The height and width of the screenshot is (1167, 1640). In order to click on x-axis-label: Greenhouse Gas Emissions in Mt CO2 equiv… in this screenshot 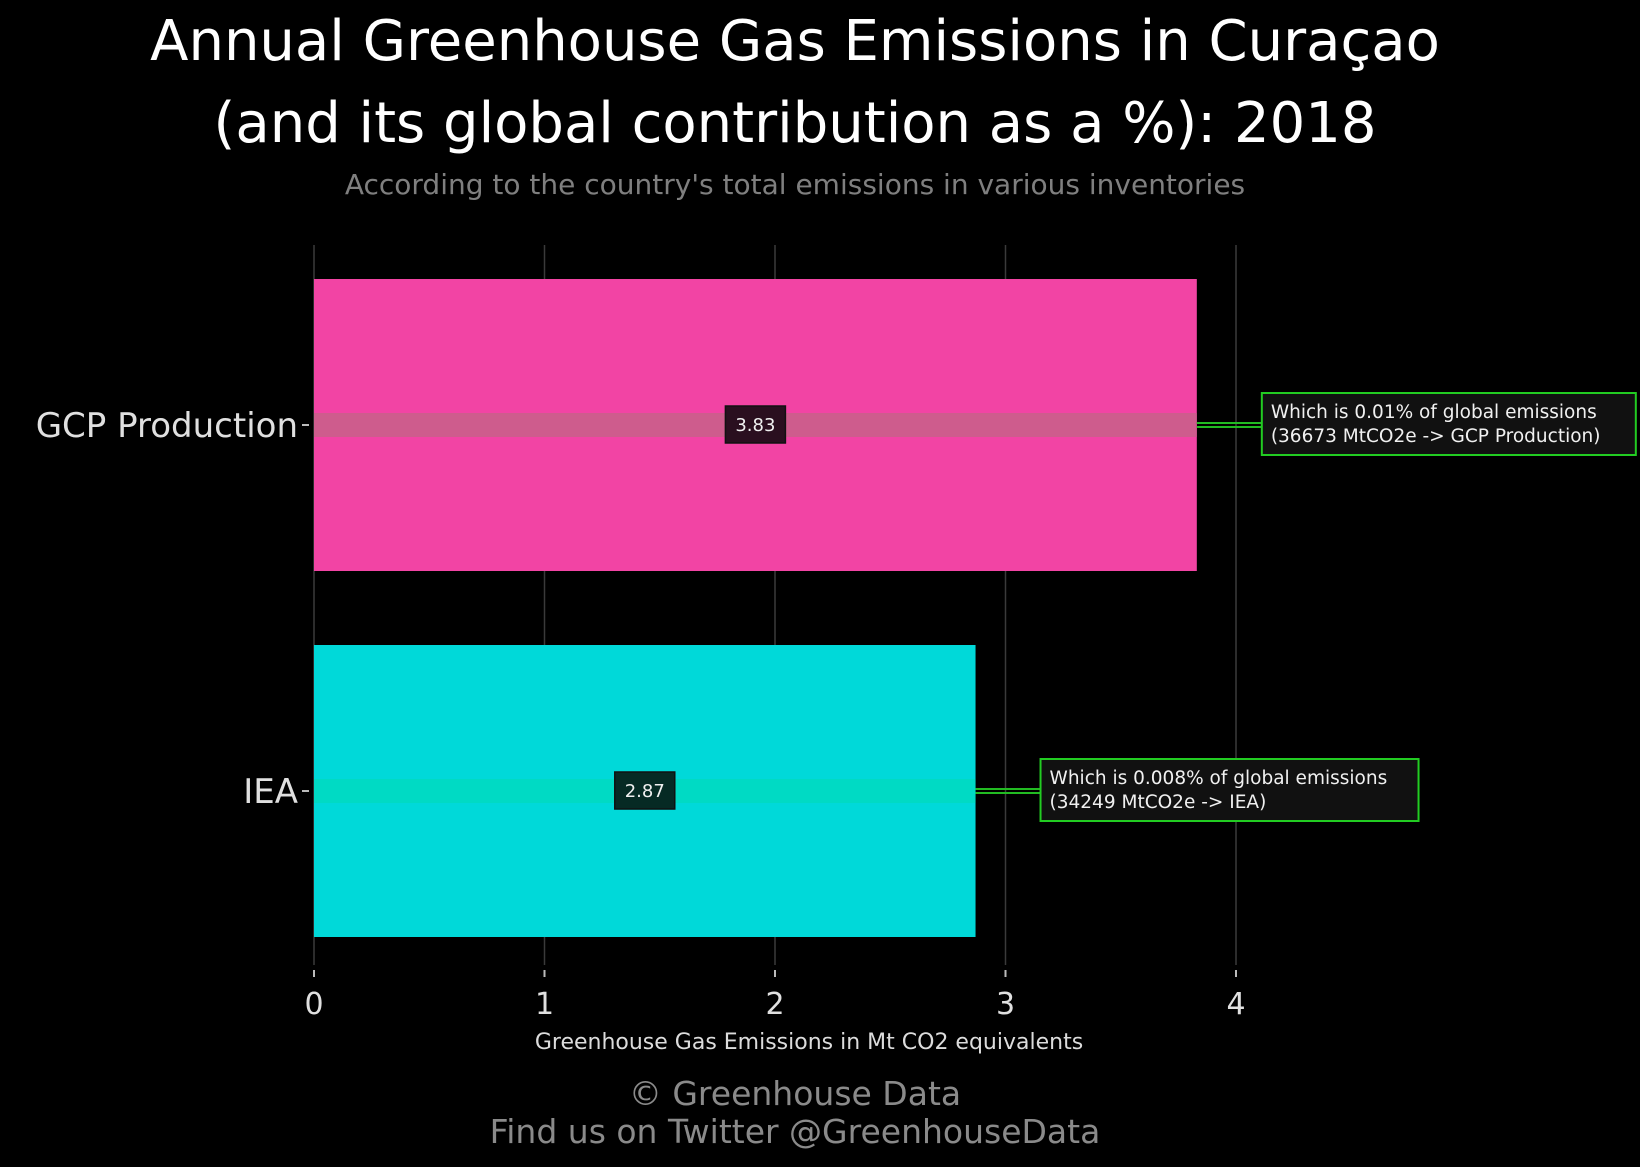, I will do `click(809, 1042)`.